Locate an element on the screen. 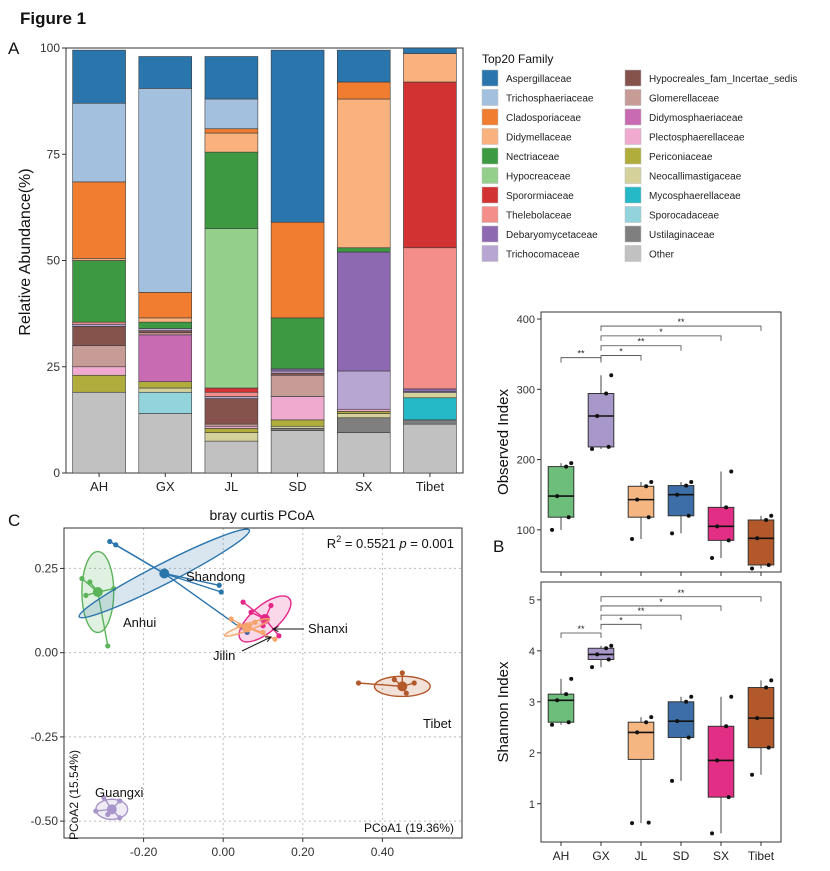  group-label-tibet: Tibet is located at coordinates (437, 723).